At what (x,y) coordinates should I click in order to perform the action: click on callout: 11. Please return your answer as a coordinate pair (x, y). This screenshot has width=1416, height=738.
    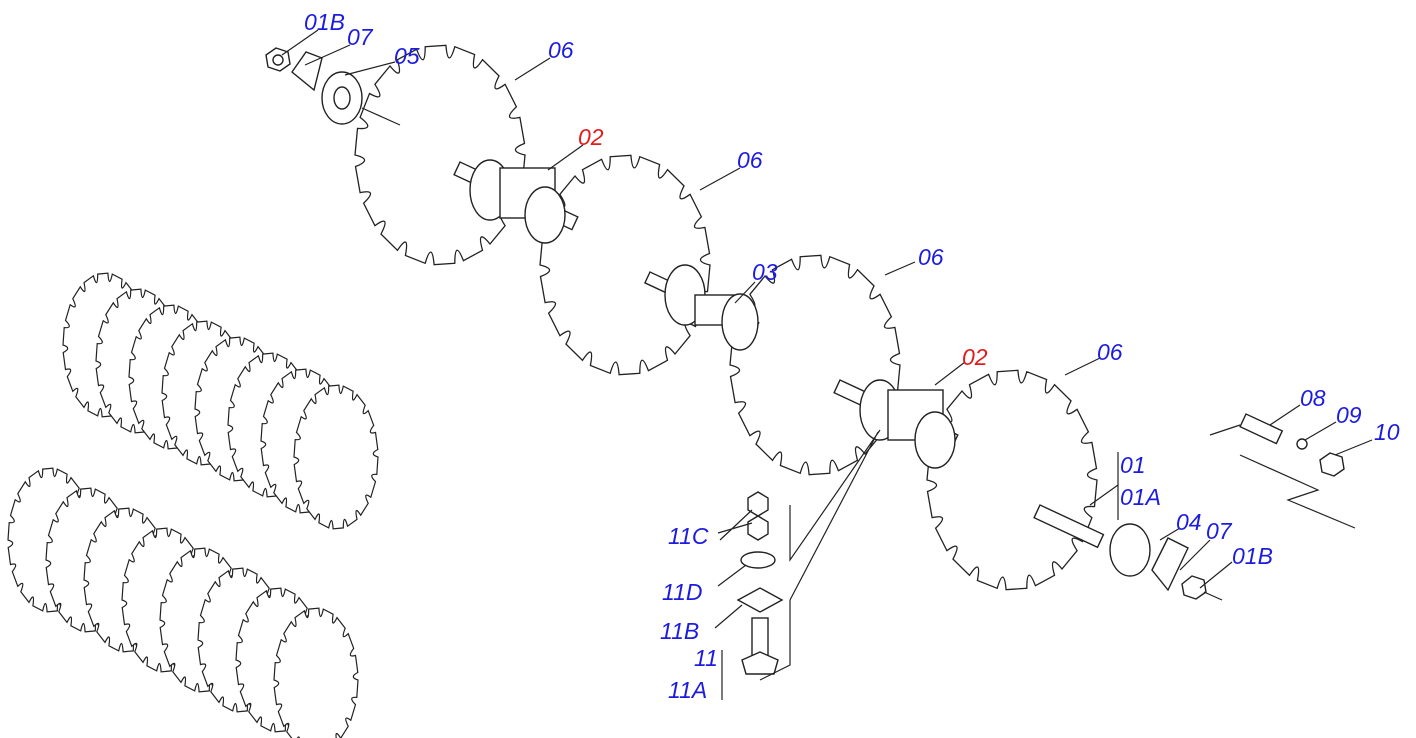
    Looking at the image, I should click on (706, 658).